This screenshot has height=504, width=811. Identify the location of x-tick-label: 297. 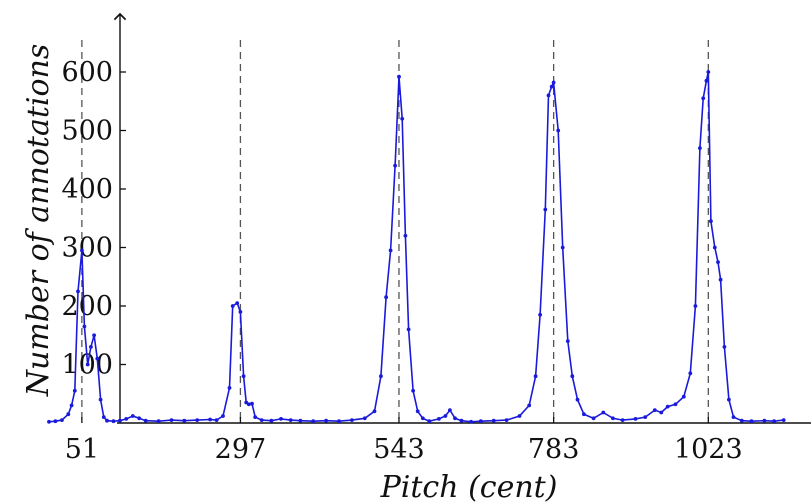
(241, 449).